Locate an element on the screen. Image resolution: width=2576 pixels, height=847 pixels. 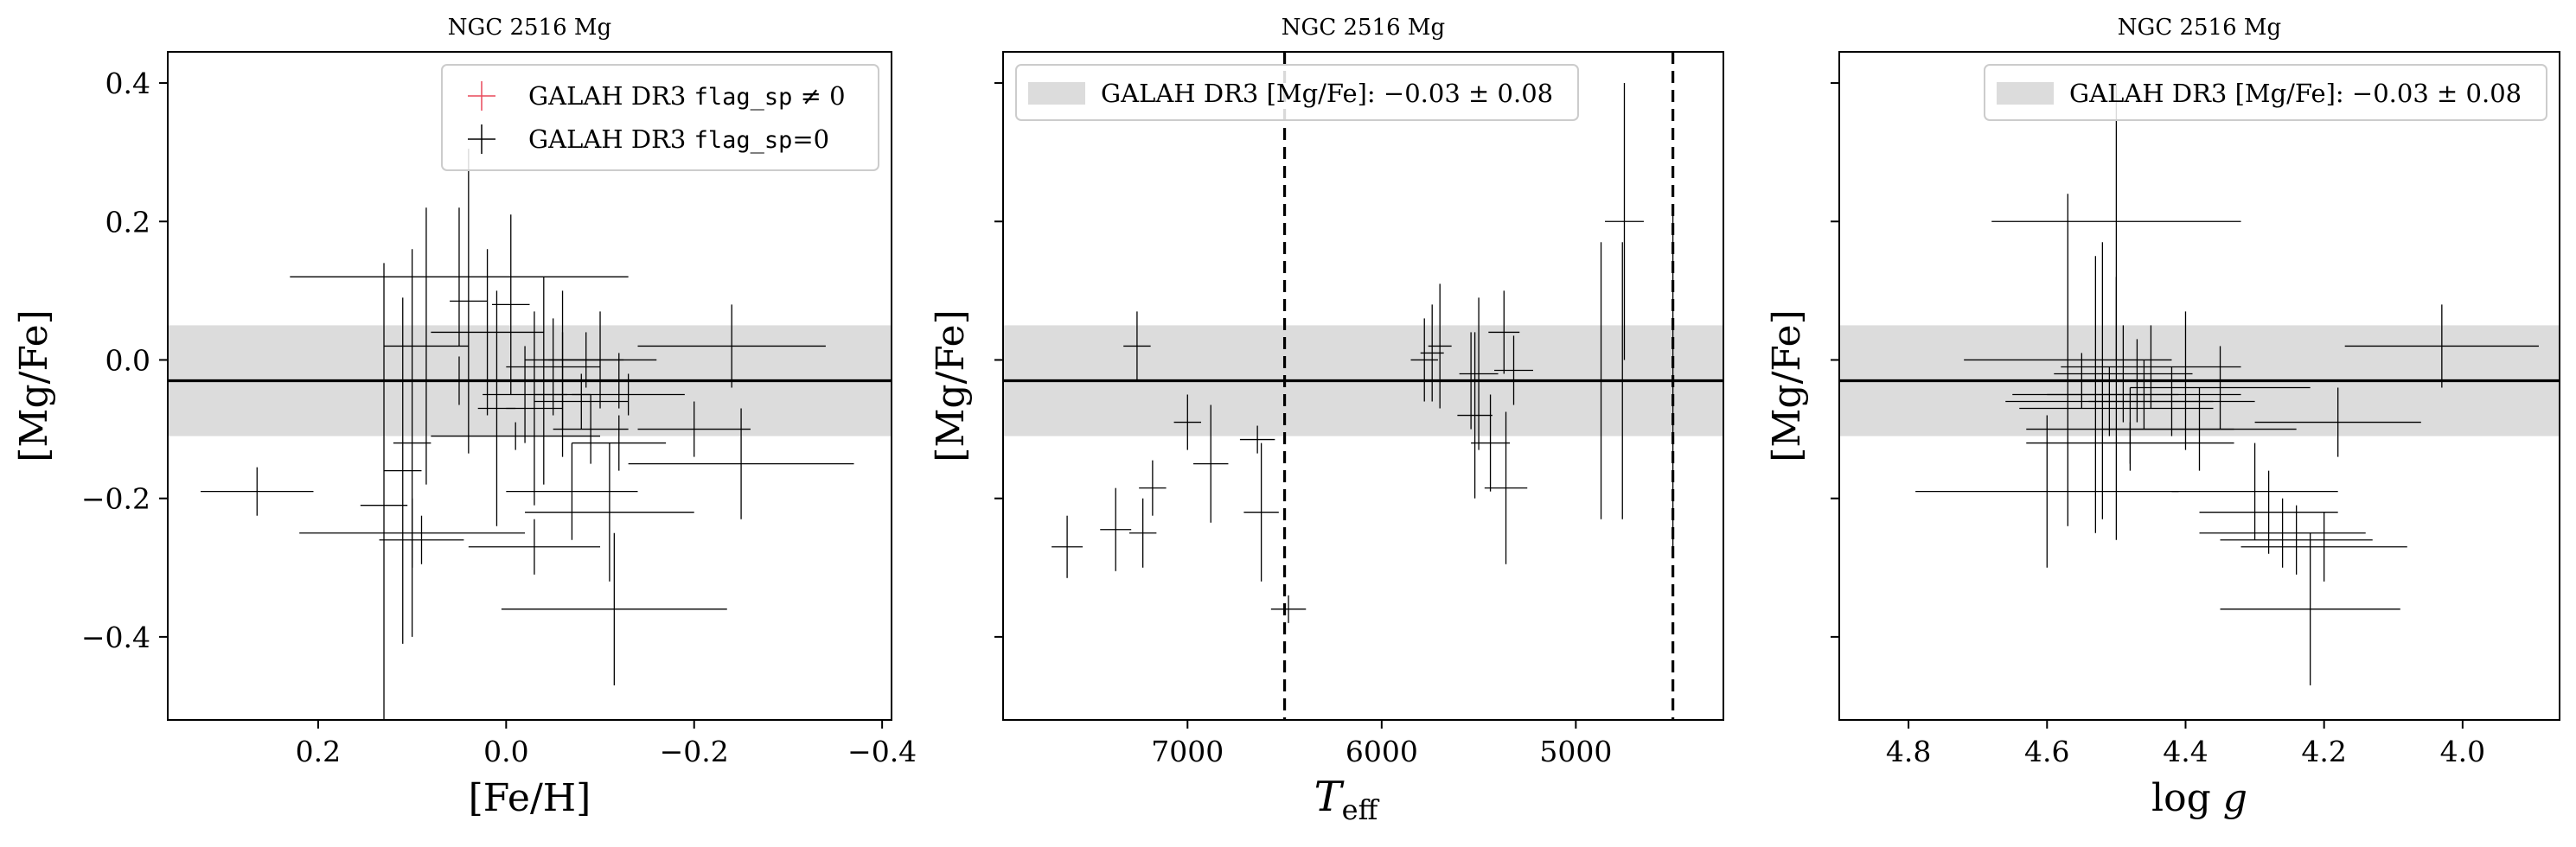
x-tick-label: 5000 is located at coordinates (1576, 751).